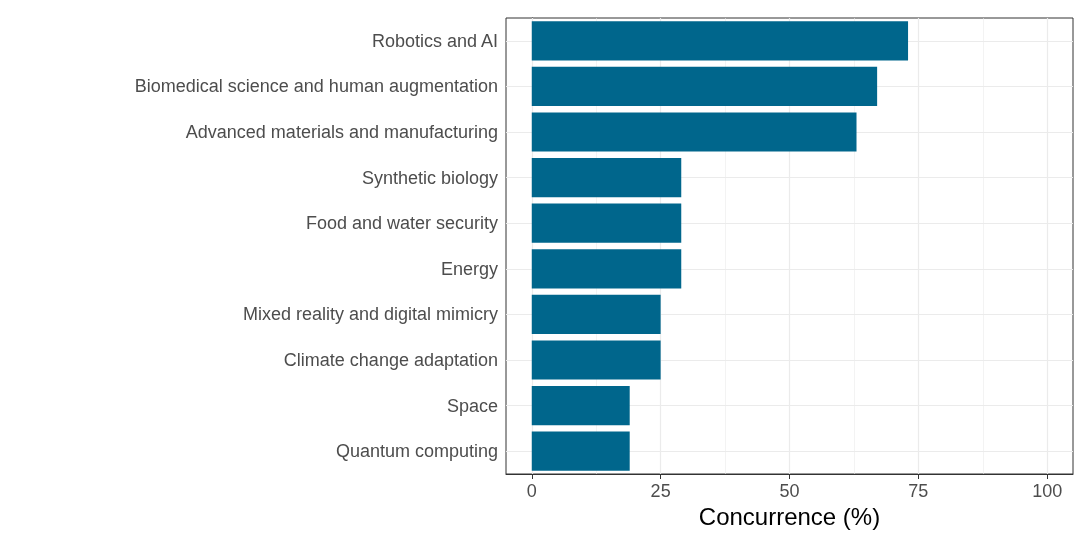 The height and width of the screenshot is (558, 1091). What do you see at coordinates (416, 451) in the screenshot?
I see `y-tick-label: Quantum computing` at bounding box center [416, 451].